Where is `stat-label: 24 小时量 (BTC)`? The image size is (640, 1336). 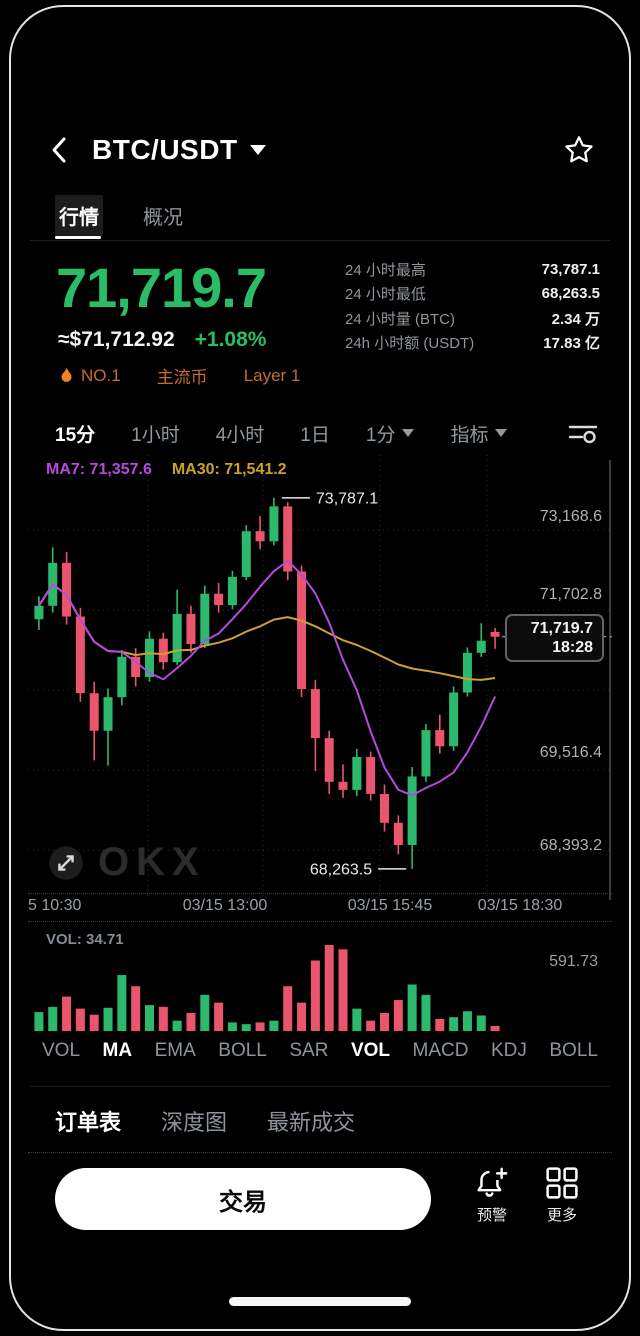
stat-label: 24 小时量 (BTC) is located at coordinates (400, 319).